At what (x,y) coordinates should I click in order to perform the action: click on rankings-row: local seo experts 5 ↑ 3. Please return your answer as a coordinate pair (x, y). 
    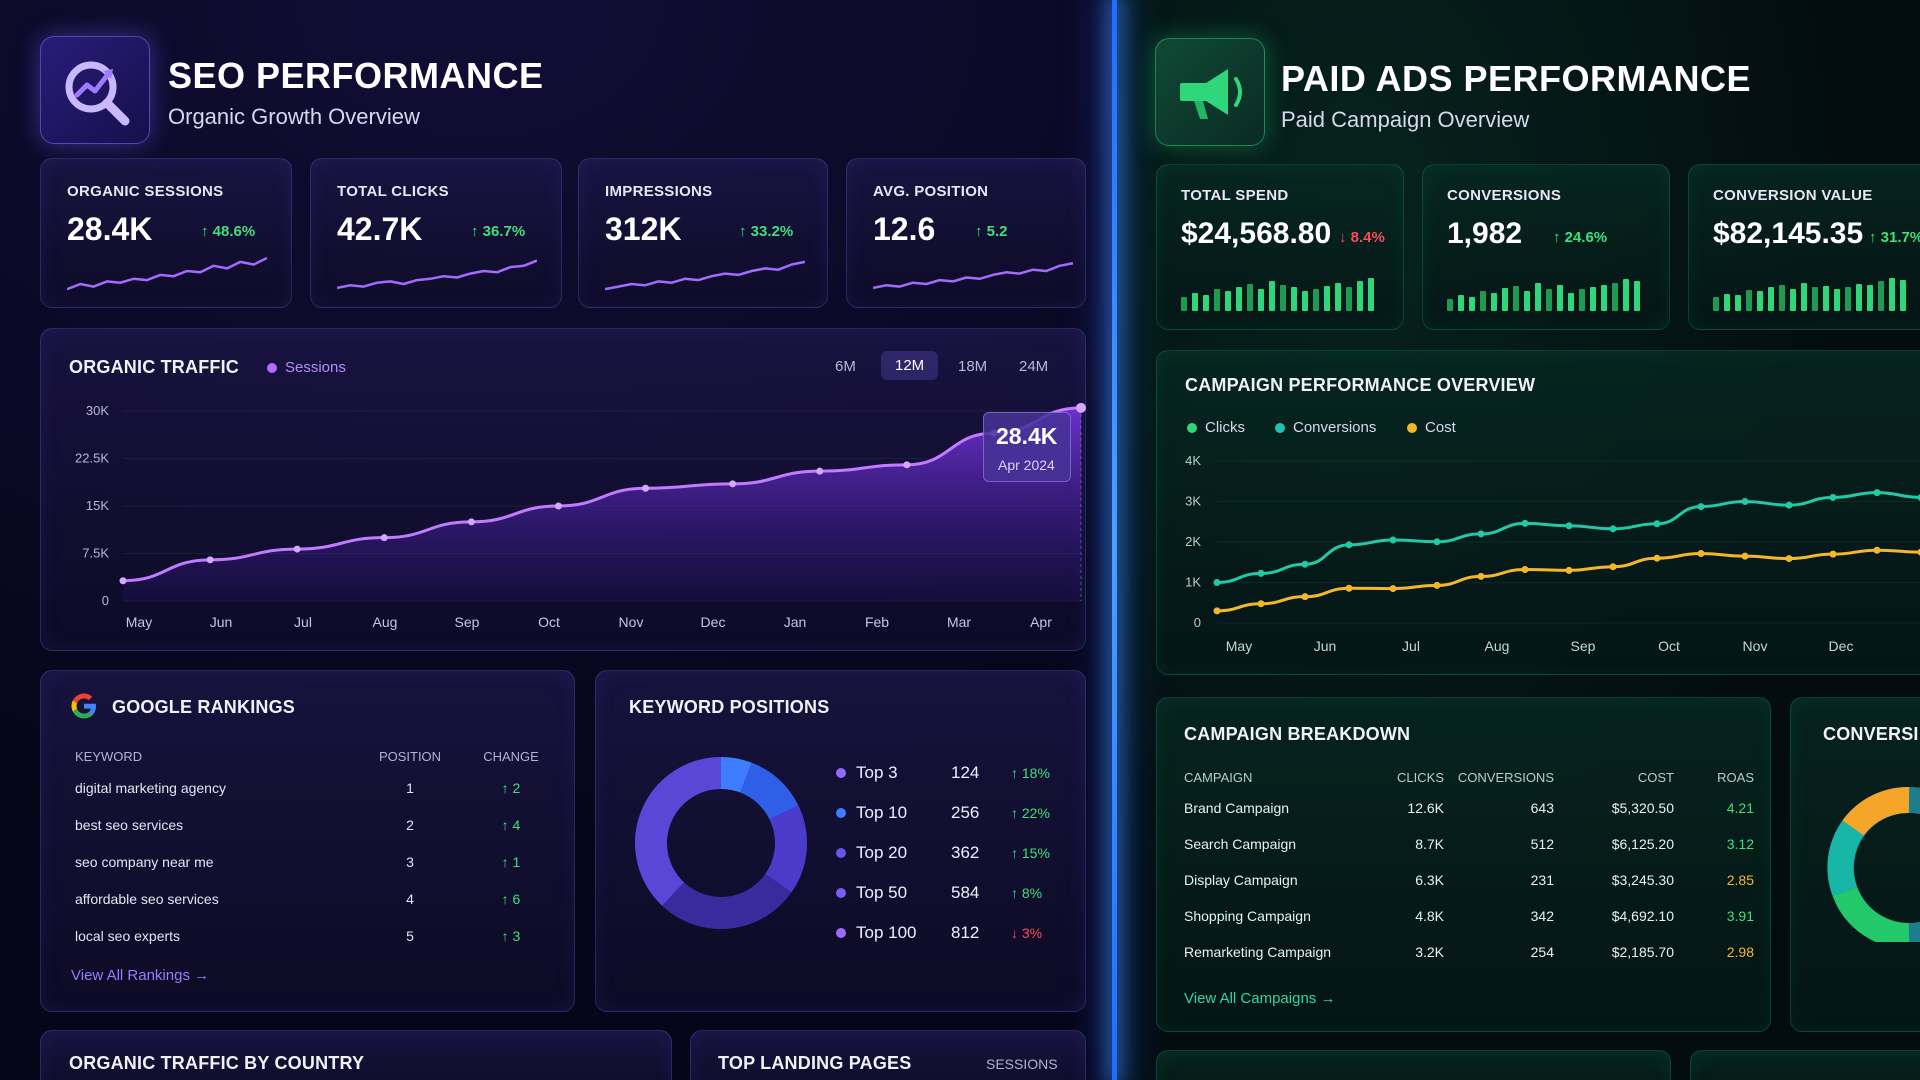
    Looking at the image, I should click on (316, 935).